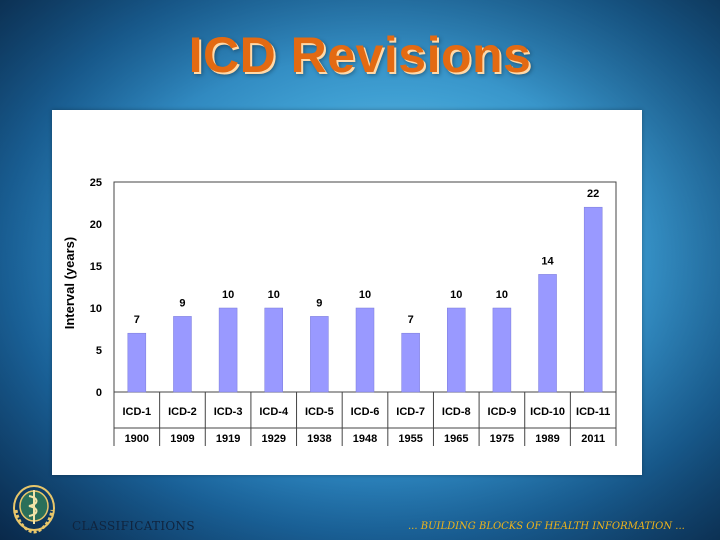 The height and width of the screenshot is (540, 720). Describe the element at coordinates (133, 526) in the screenshot. I see `footer-classifications: CLASSIFICATIONS` at that location.